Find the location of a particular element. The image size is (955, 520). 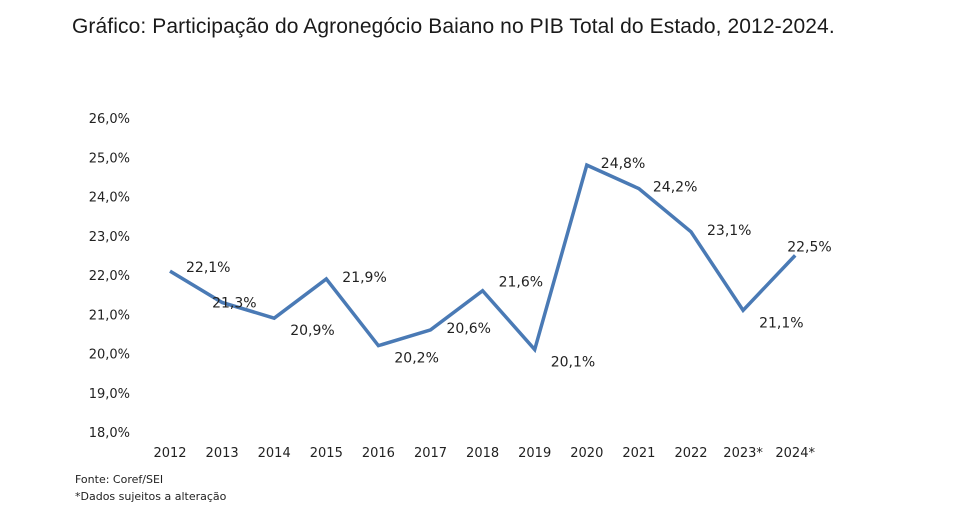

data-label: 21,6% is located at coordinates (521, 283).